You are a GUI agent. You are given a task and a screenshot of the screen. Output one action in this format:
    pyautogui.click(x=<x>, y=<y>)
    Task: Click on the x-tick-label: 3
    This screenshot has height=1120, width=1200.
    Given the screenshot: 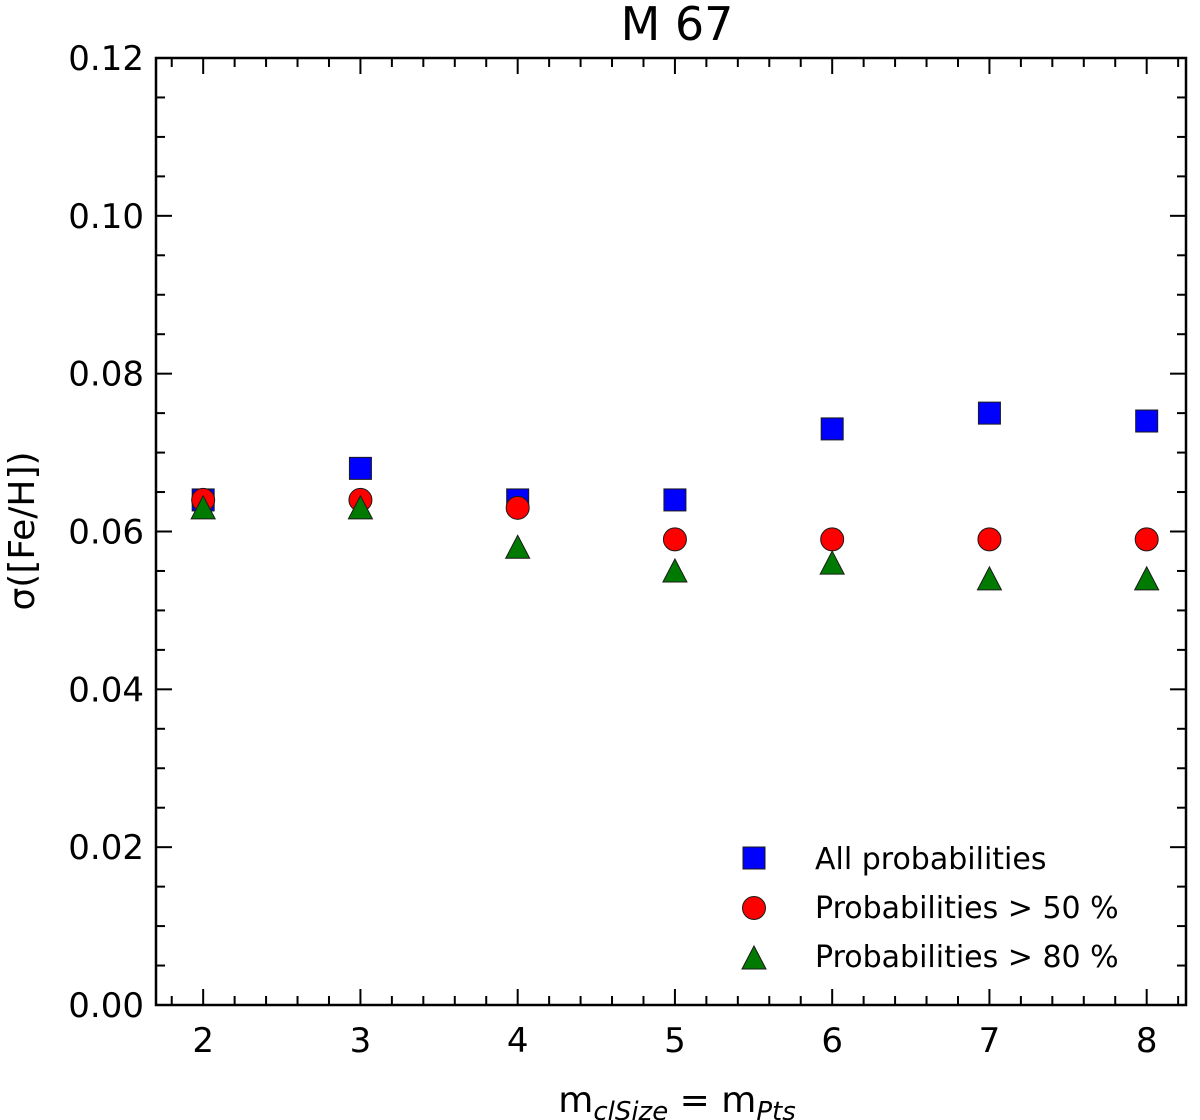 What is the action you would take?
    pyautogui.click(x=361, y=1041)
    